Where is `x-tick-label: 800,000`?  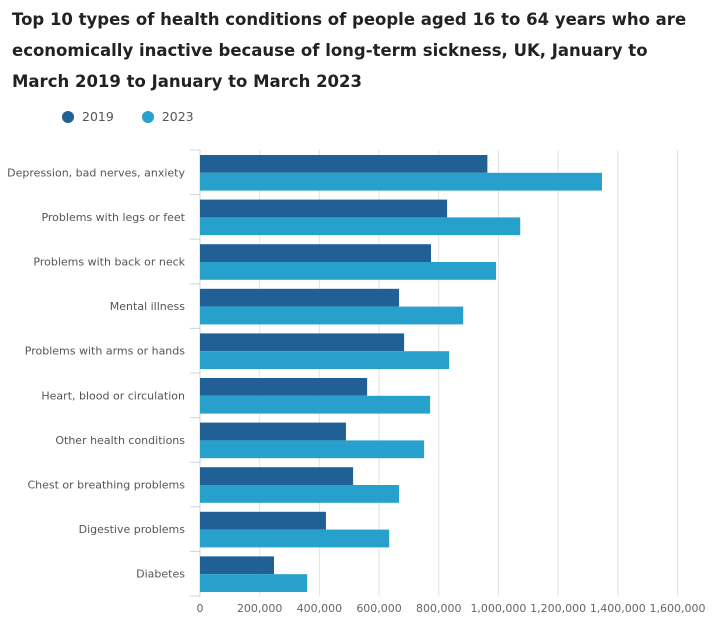 x-tick-label: 800,000 is located at coordinates (439, 608).